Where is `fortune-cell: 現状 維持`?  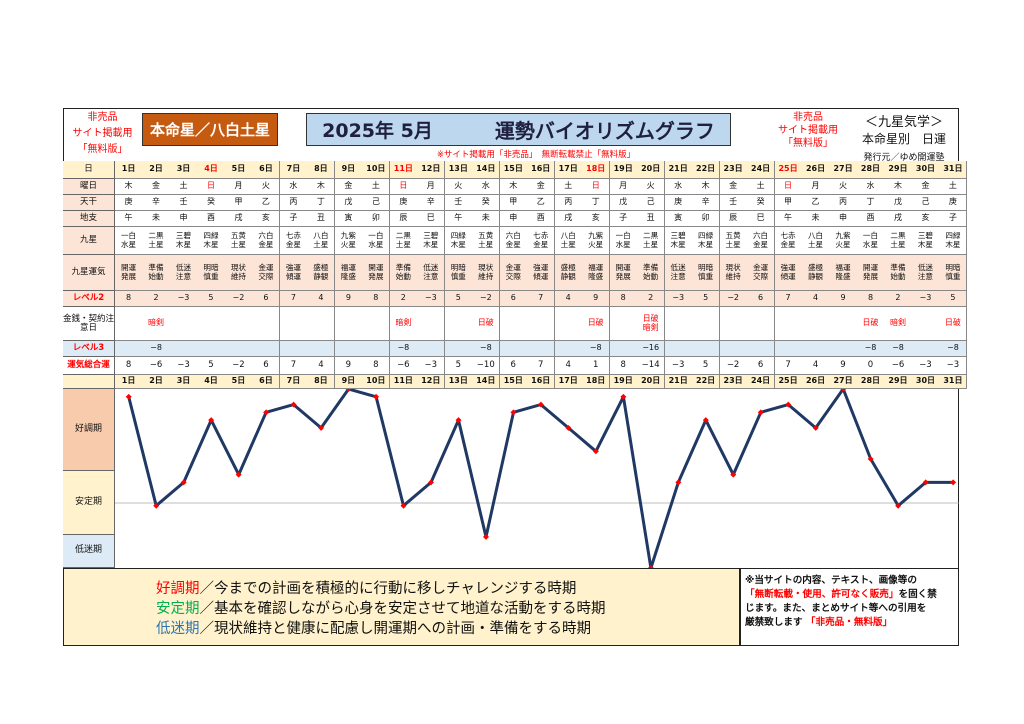
fortune-cell: 現状 維持 is located at coordinates (238, 273).